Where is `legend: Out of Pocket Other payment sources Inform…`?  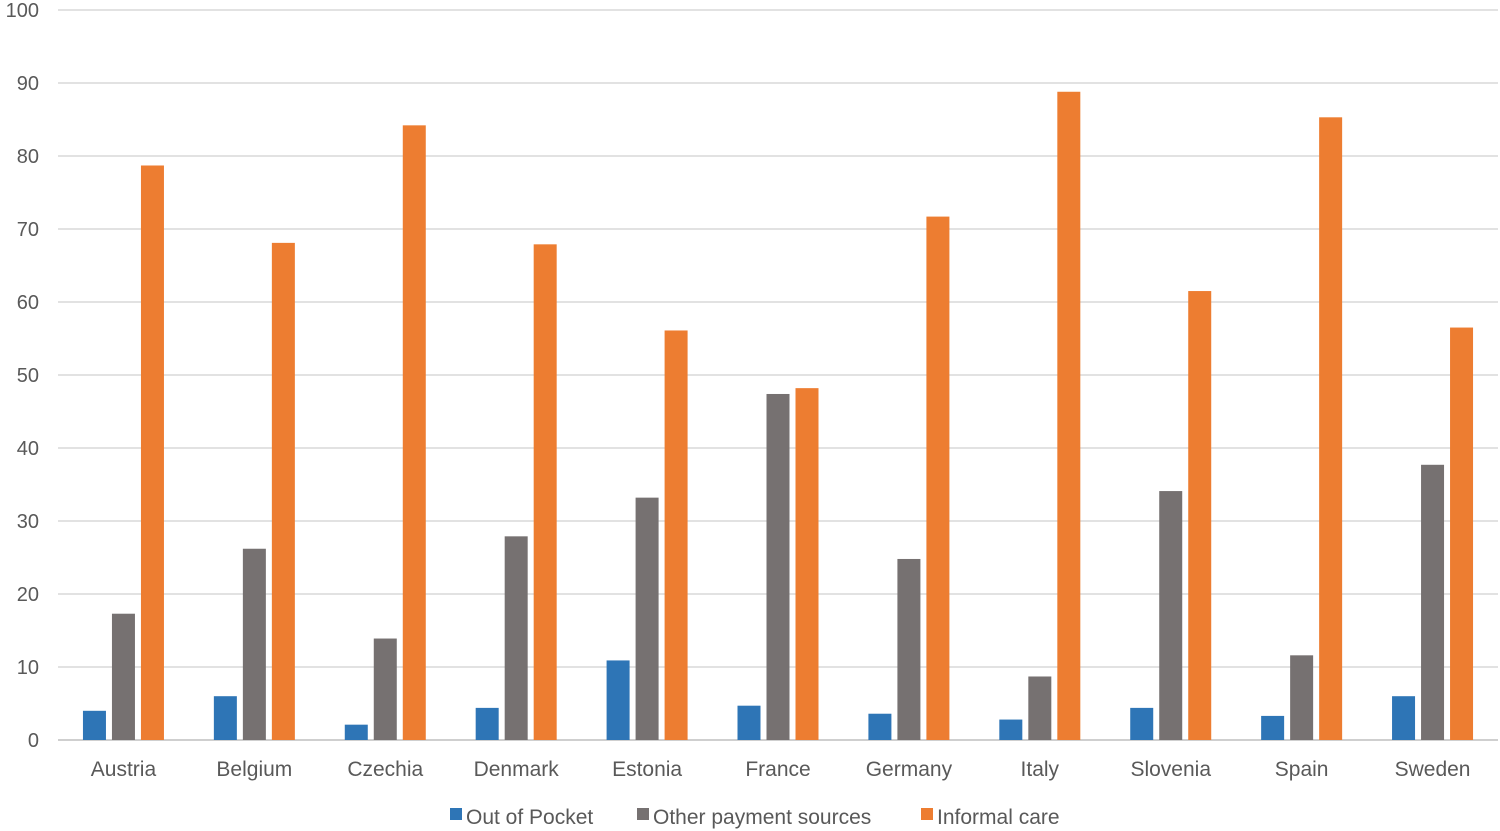
legend: Out of Pocket Other payment sources Inform… is located at coordinates (755, 817).